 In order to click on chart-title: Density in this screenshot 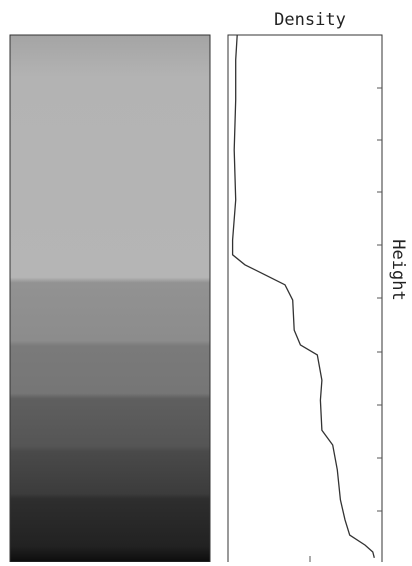, I will do `click(310, 20)`.